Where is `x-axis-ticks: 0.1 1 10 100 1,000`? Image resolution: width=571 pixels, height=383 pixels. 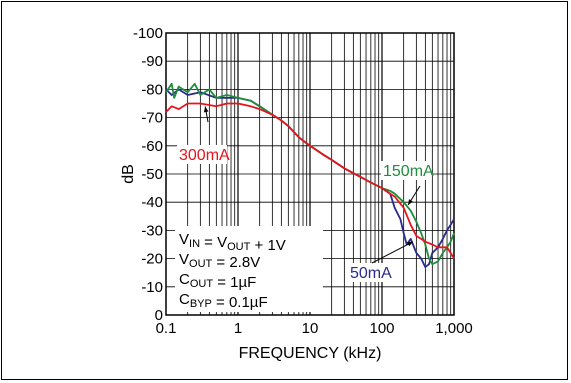 x-axis-ticks: 0.1 1 10 100 1,000 is located at coordinates (314, 328).